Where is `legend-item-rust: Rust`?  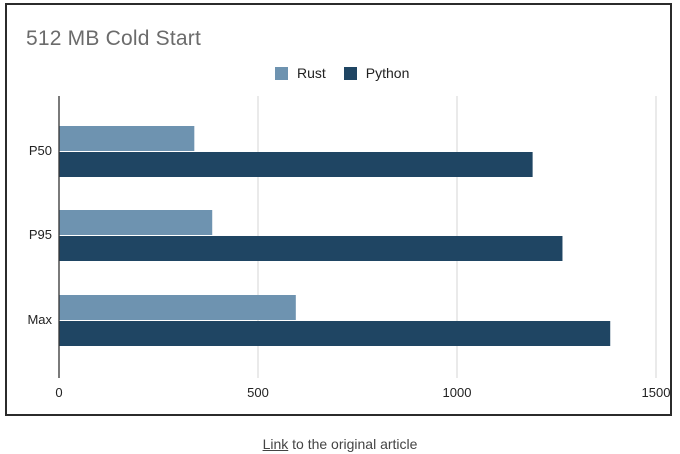 legend-item-rust: Rust is located at coordinates (300, 73).